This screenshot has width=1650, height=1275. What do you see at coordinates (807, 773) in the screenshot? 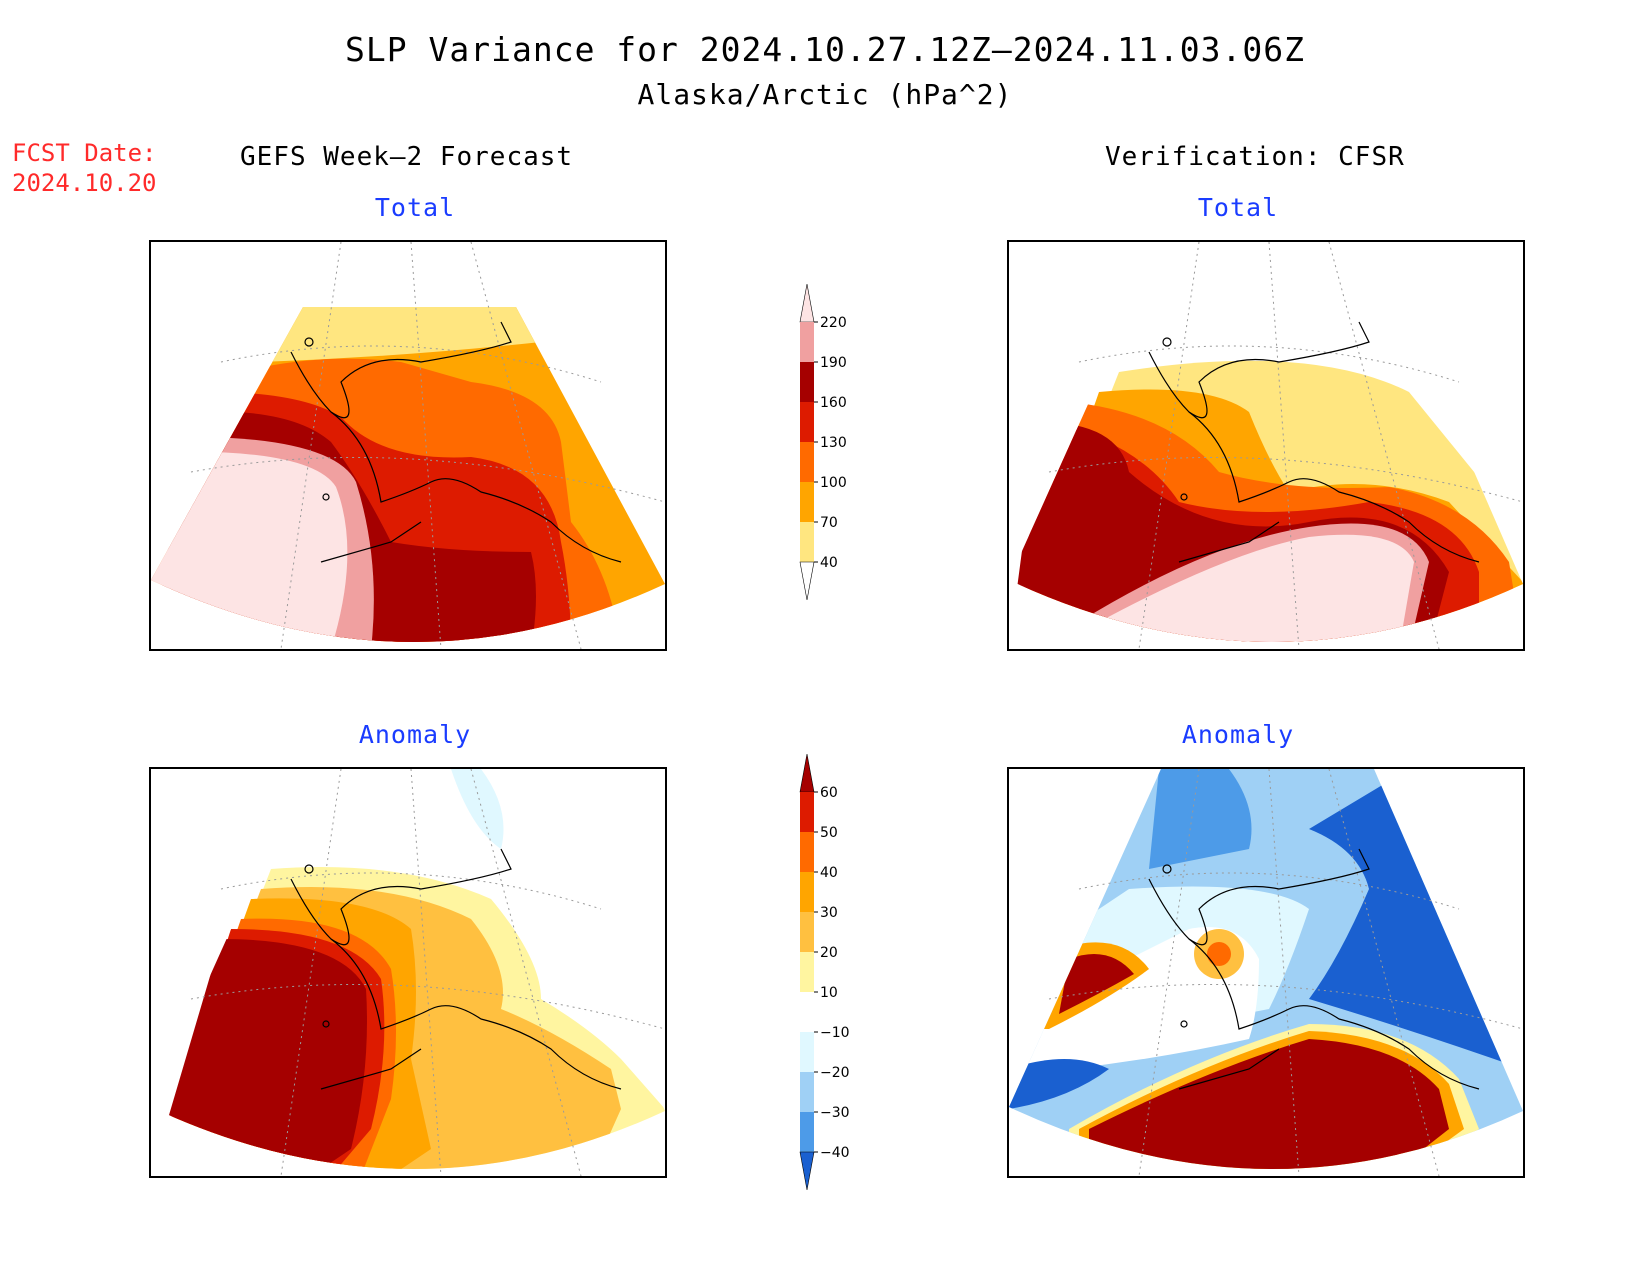
I see `anomaly-colorbar-top-end` at bounding box center [807, 773].